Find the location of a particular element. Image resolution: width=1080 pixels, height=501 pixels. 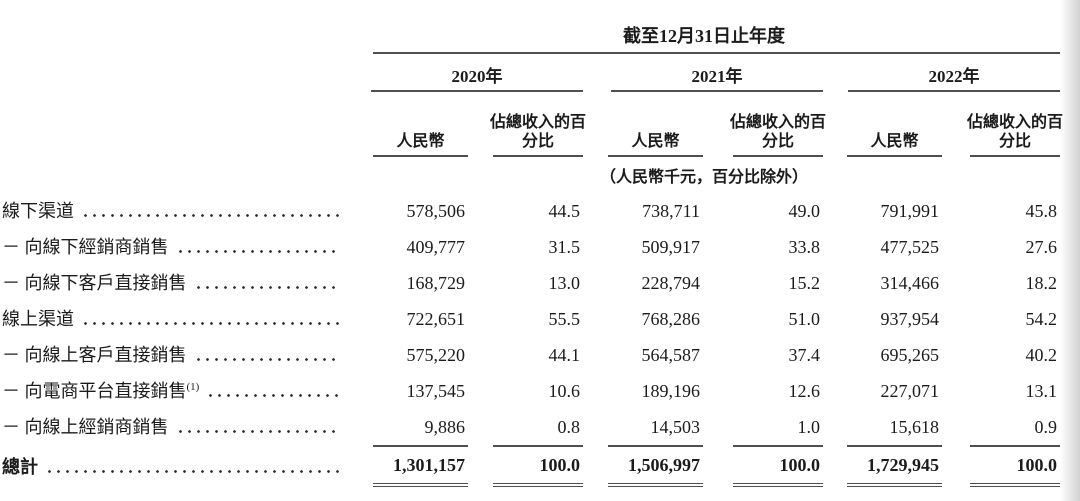

year-label: 2022年 is located at coordinates (954, 76).